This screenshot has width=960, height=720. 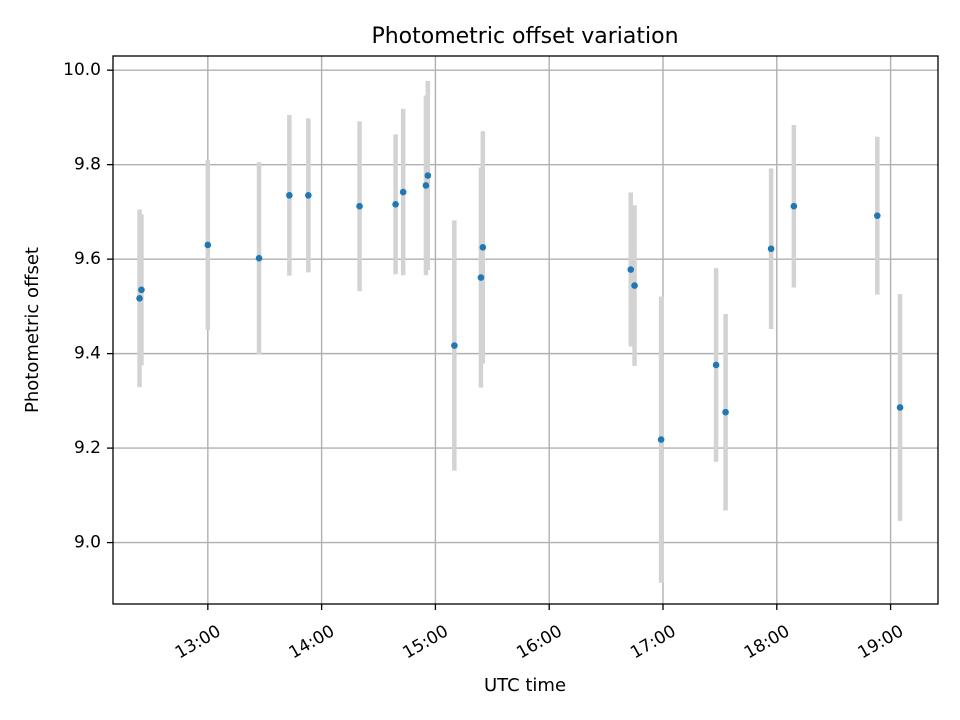 What do you see at coordinates (87, 354) in the screenshot?
I see `y-tick-label: 9.4` at bounding box center [87, 354].